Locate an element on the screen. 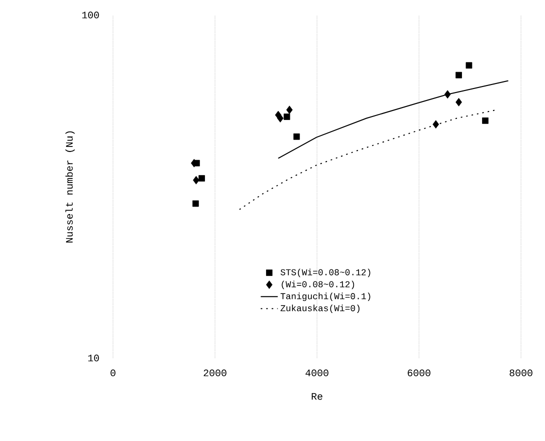 This screenshot has width=545, height=441. y-tick-label: 100 is located at coordinates (90, 15).